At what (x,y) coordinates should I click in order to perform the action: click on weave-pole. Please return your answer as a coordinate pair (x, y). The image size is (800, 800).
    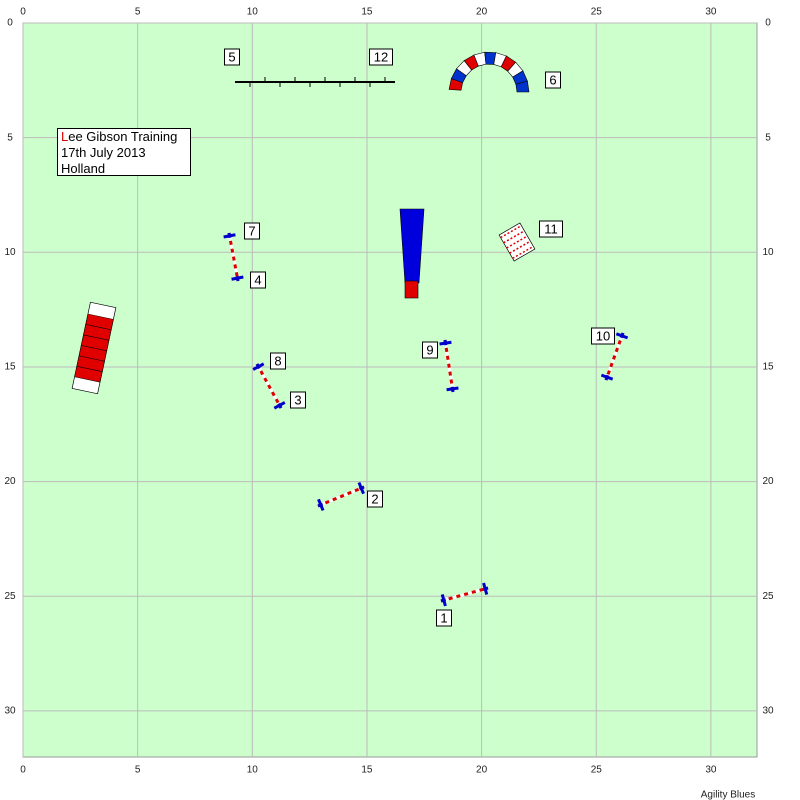
    Looking at the image, I should click on (517, 242).